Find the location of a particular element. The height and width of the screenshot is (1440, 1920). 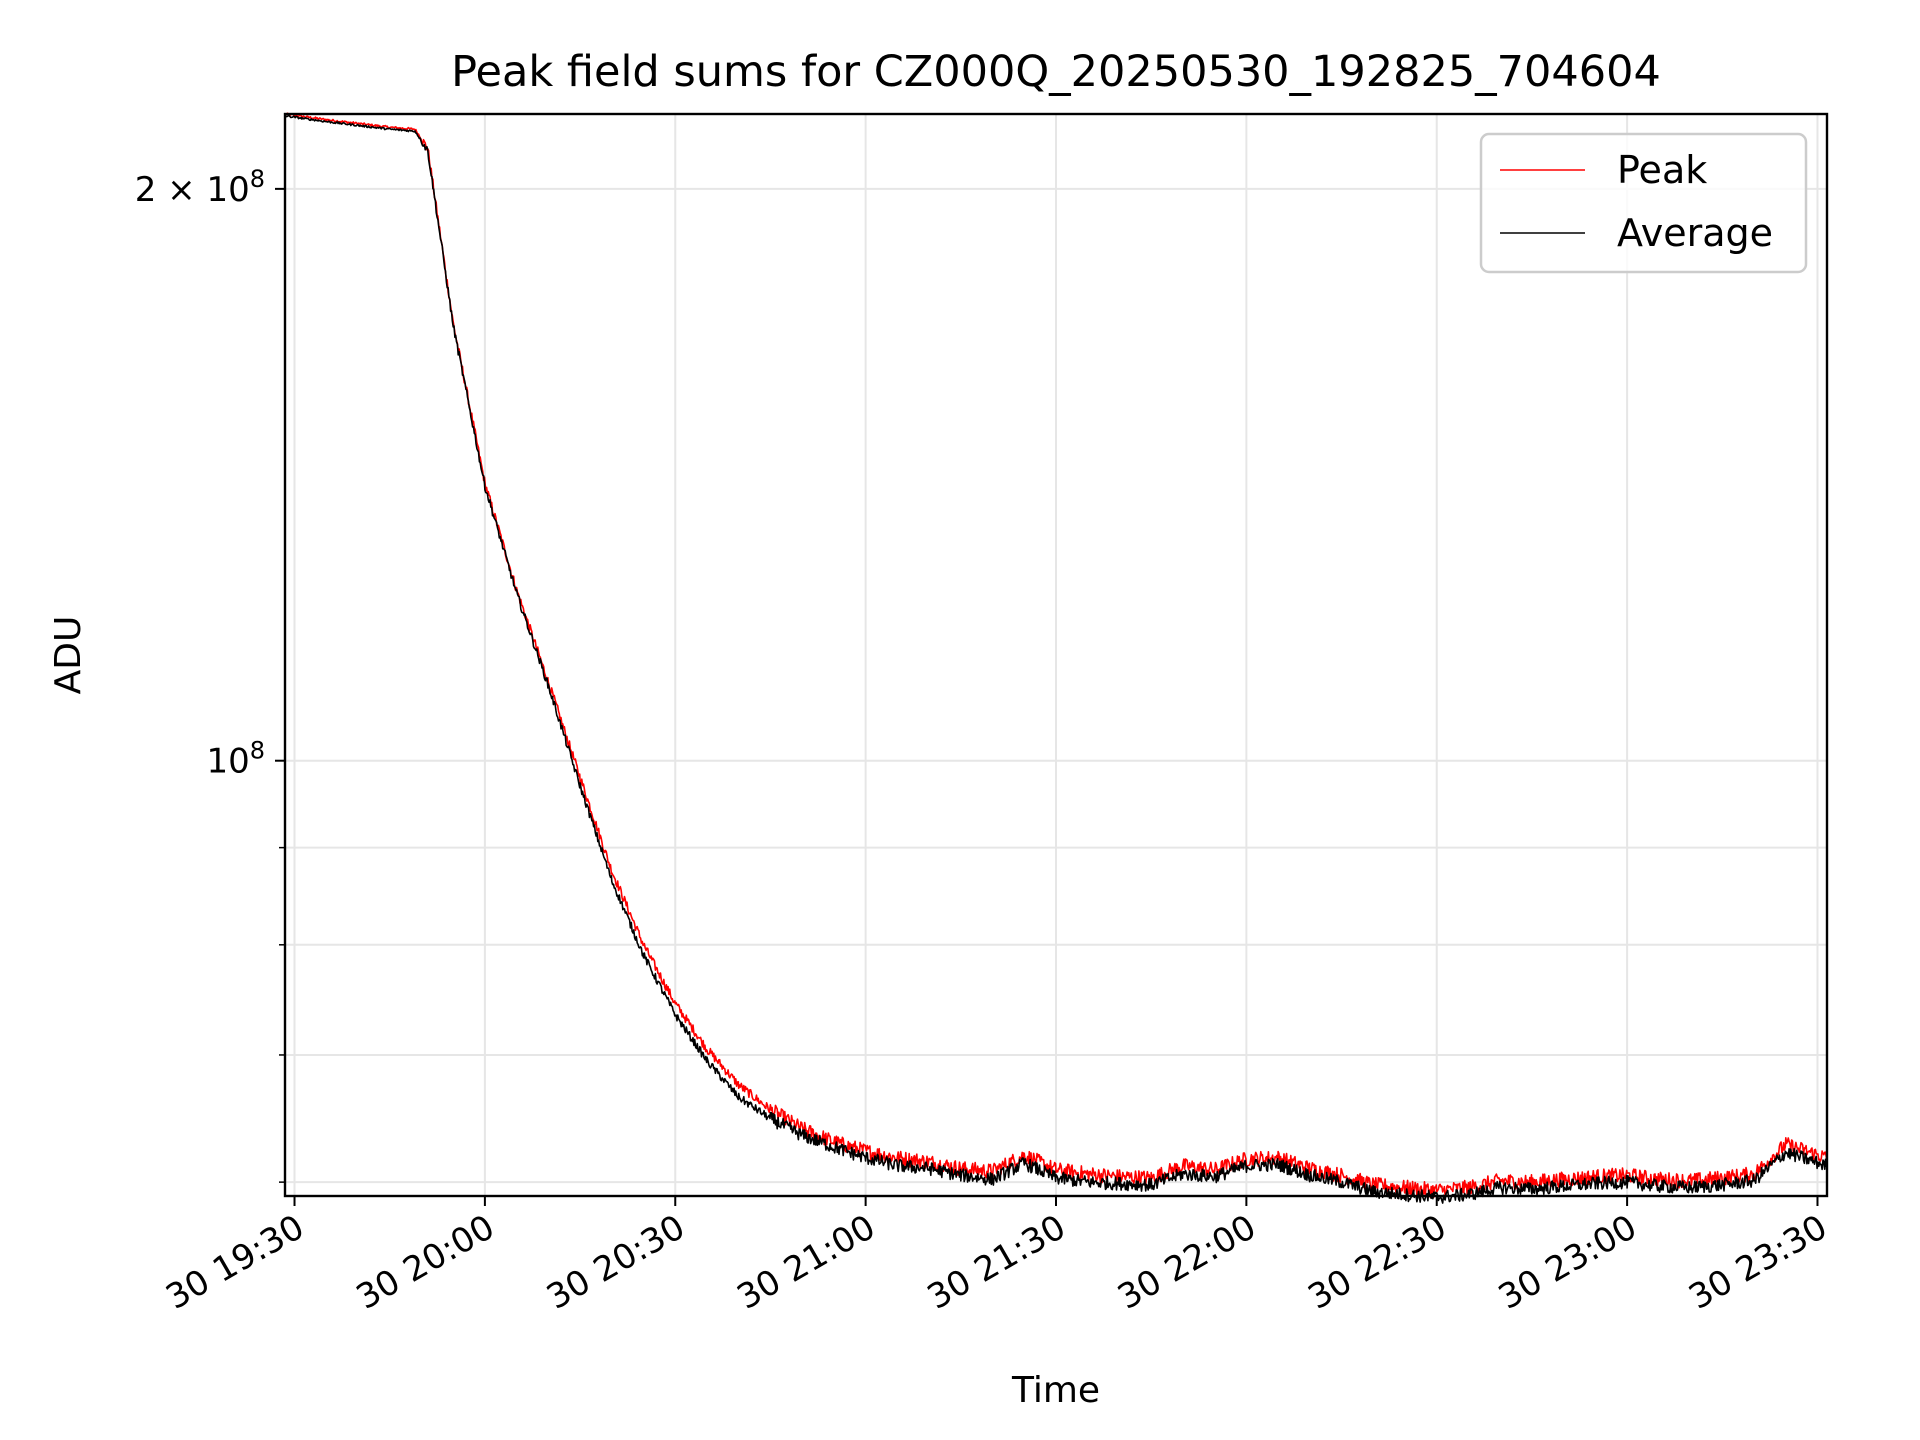

legend: Peak Average is located at coordinates (1643, 203).